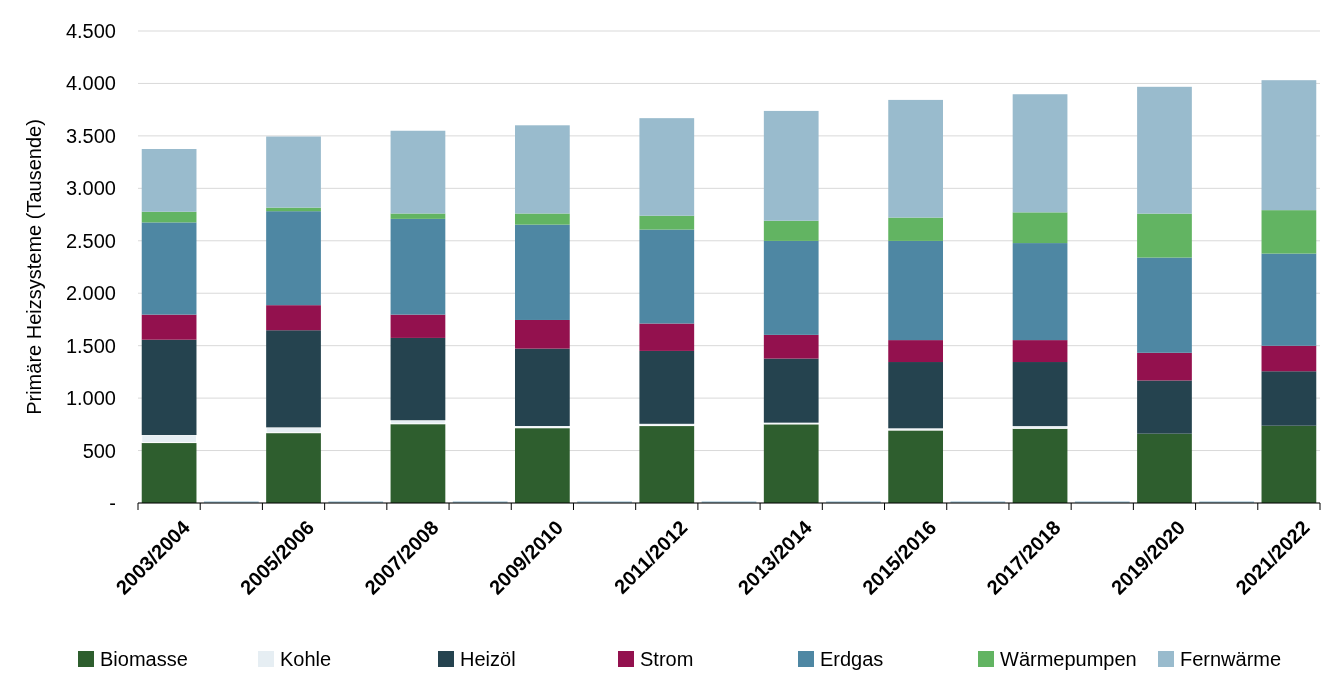 This screenshot has width=1337, height=686. Describe the element at coordinates (90, 31) in the screenshot. I see `y-tick-label: 4.500` at that location.